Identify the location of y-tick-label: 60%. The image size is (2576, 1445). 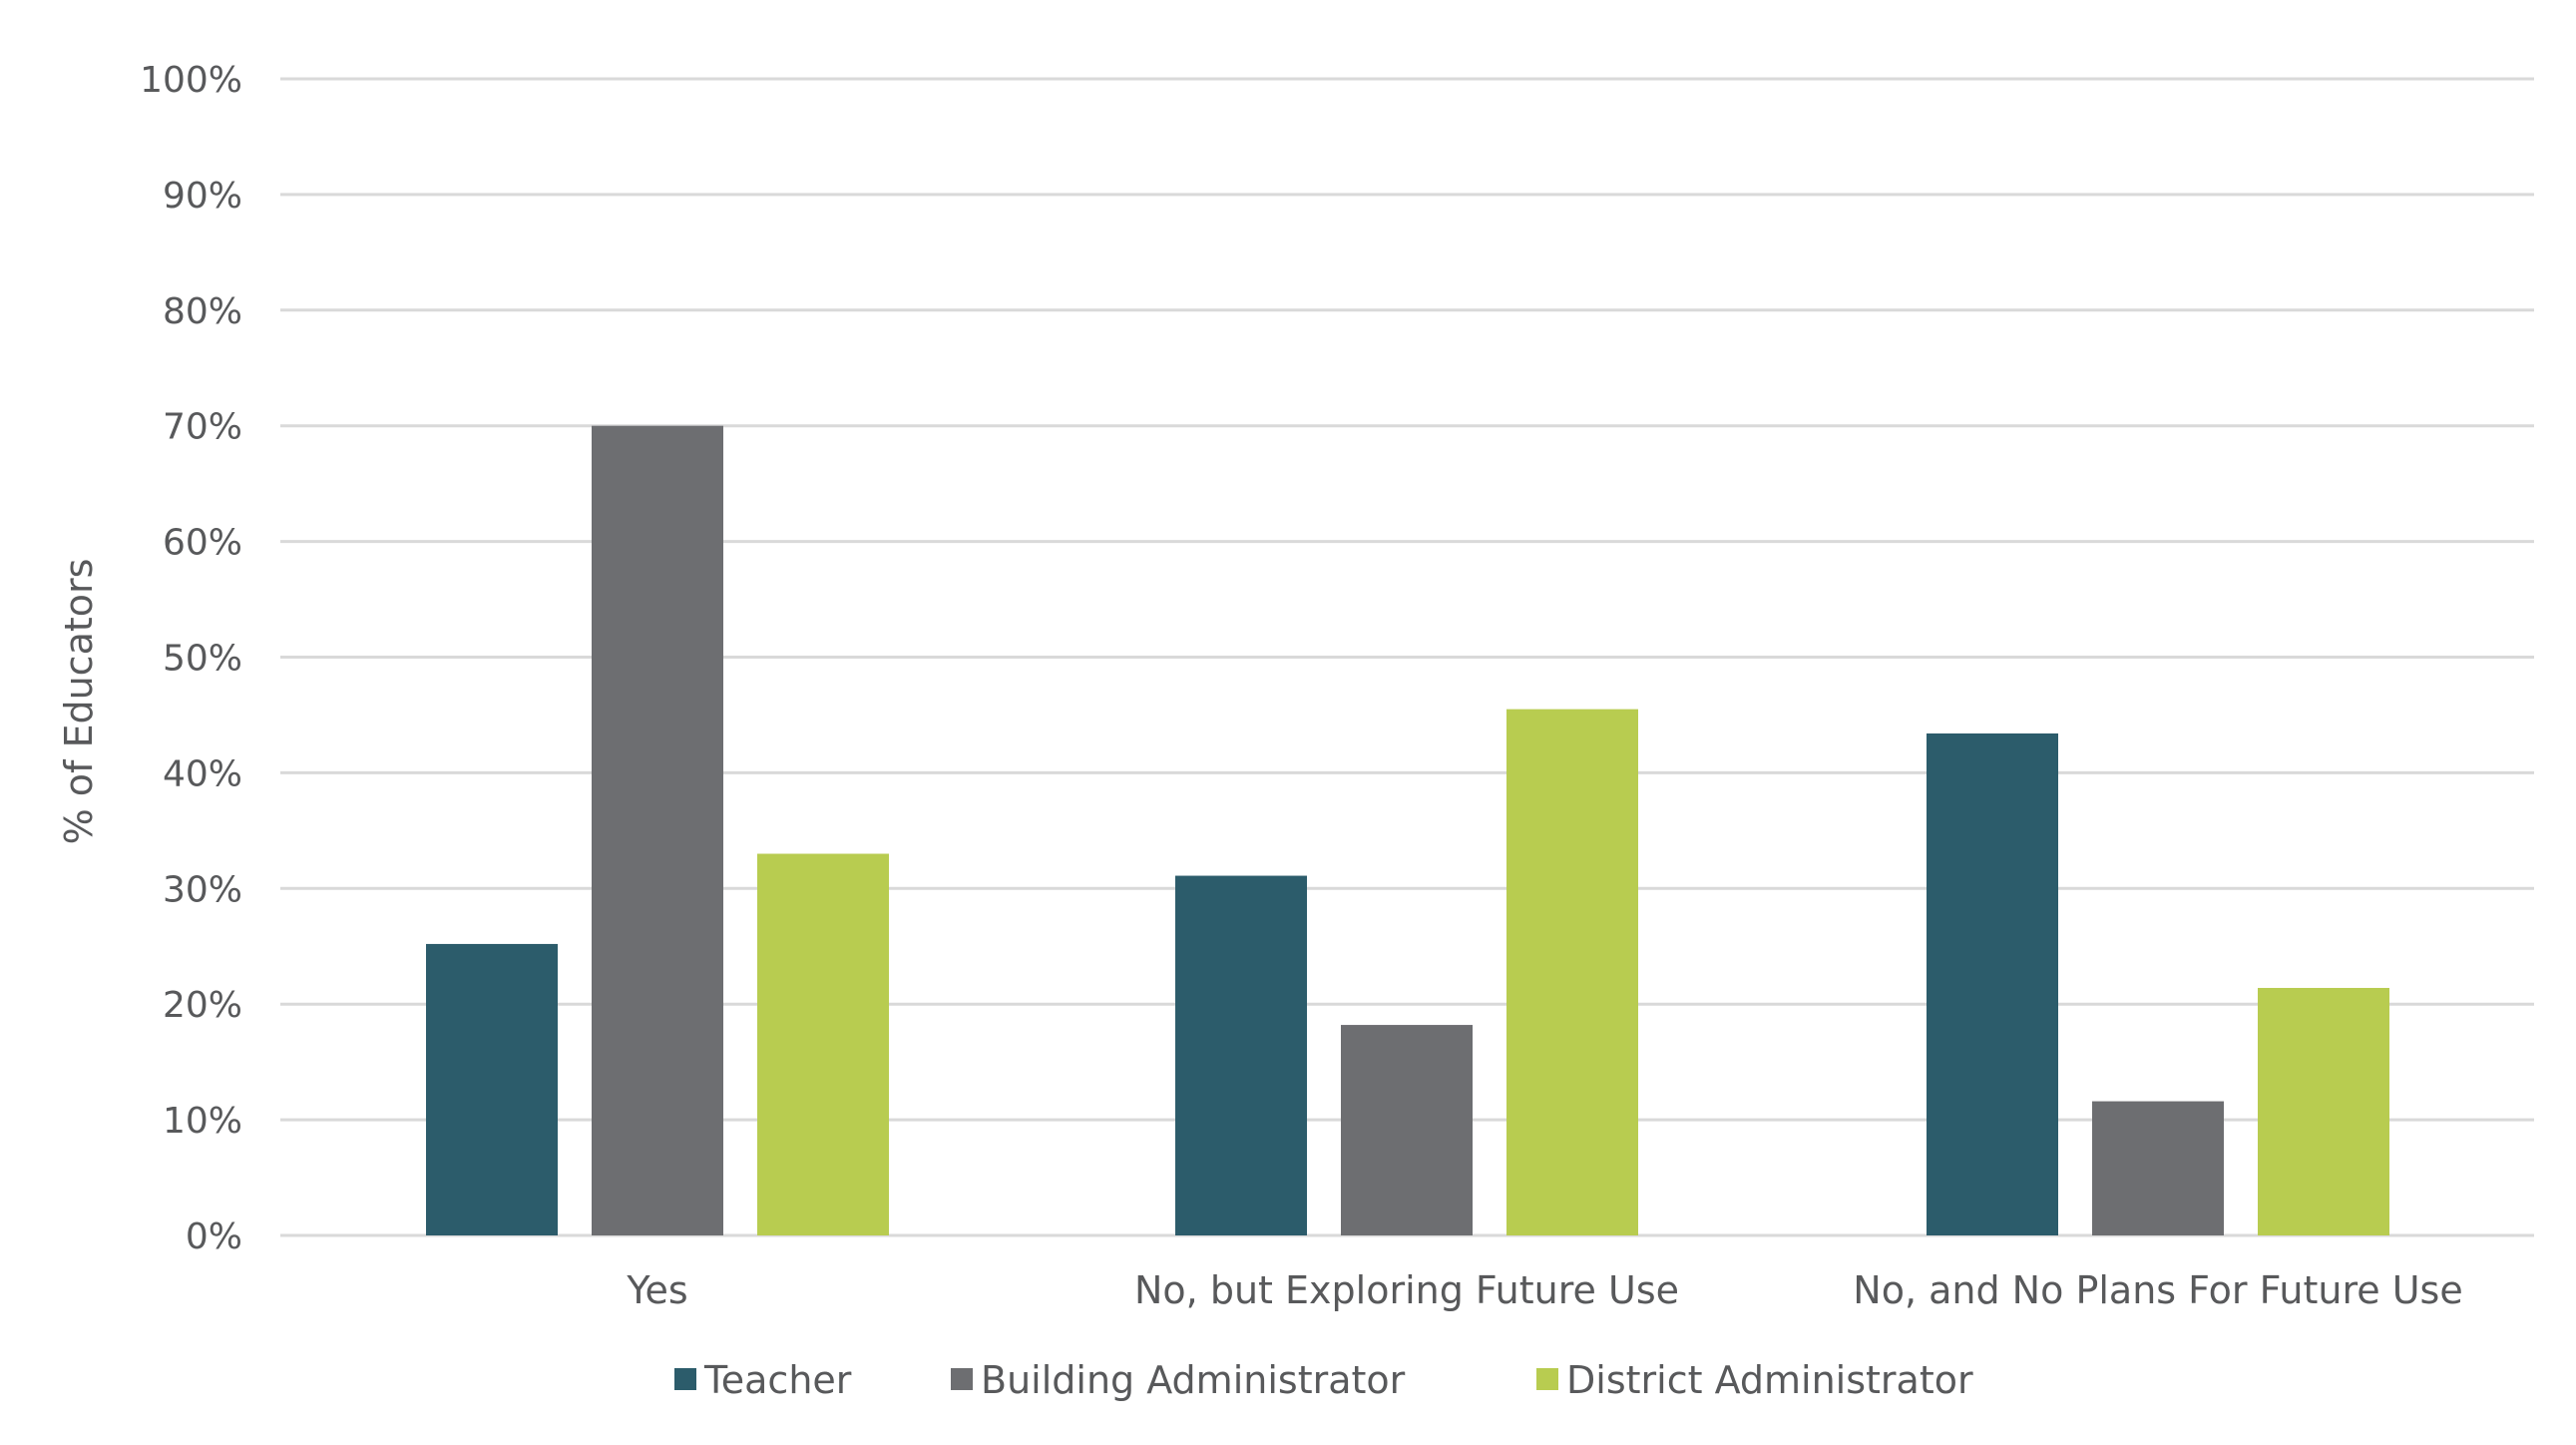
(202, 544).